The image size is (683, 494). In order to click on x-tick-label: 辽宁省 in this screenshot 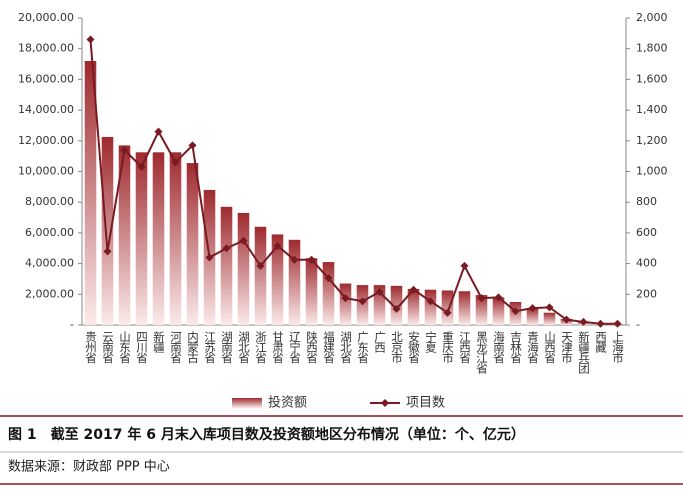, I will do `click(295, 347)`.